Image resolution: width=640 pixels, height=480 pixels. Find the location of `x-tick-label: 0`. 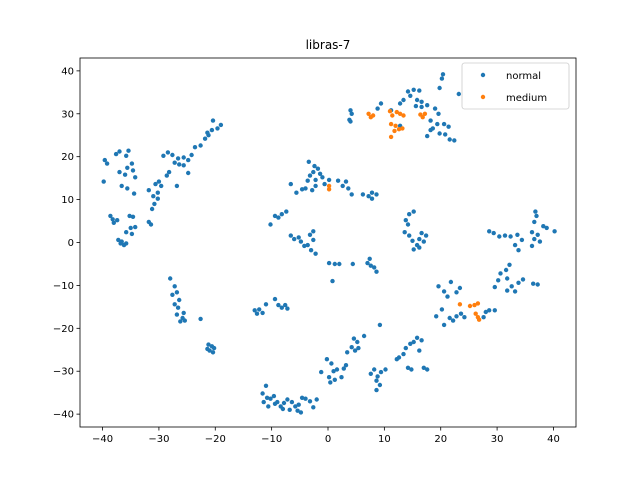

x-tick-label: 0 is located at coordinates (328, 439).